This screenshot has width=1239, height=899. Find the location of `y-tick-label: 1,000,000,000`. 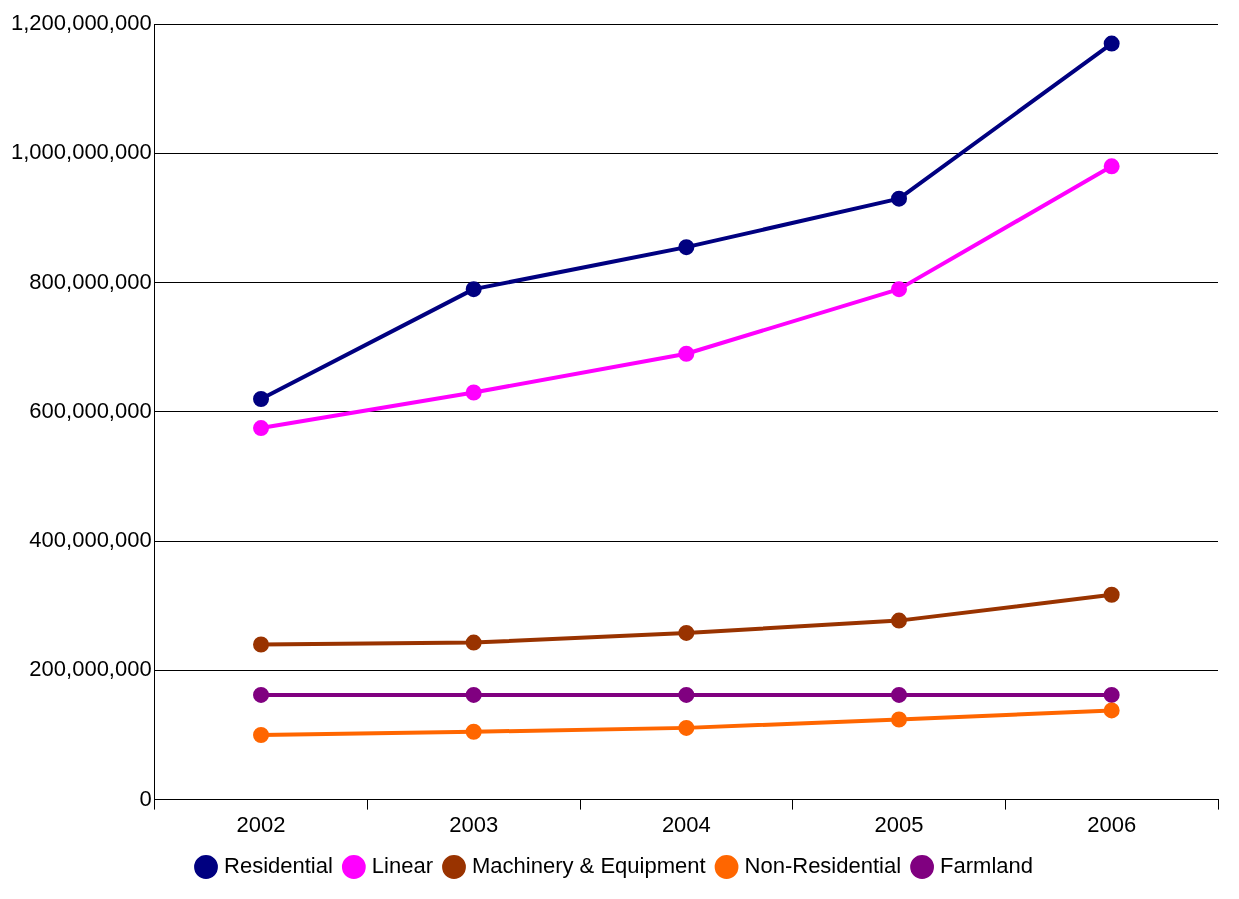

y-tick-label: 1,000,000,000 is located at coordinates (81, 152).